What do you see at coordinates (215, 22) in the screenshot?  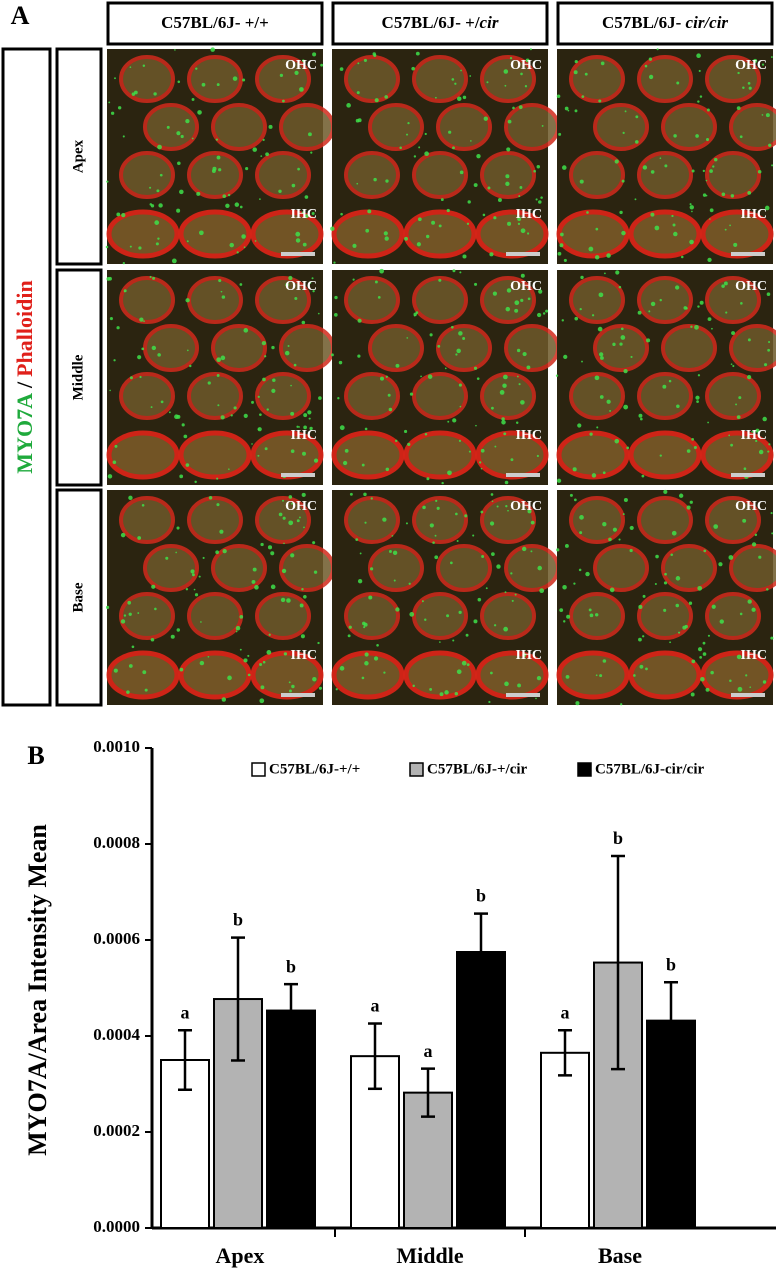 I see `header-part: C57BL/6J- +/+` at bounding box center [215, 22].